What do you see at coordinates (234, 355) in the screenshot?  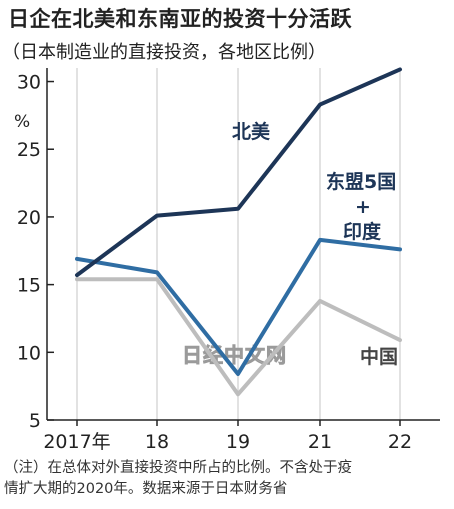 I see `watermark: 日经中文网` at bounding box center [234, 355].